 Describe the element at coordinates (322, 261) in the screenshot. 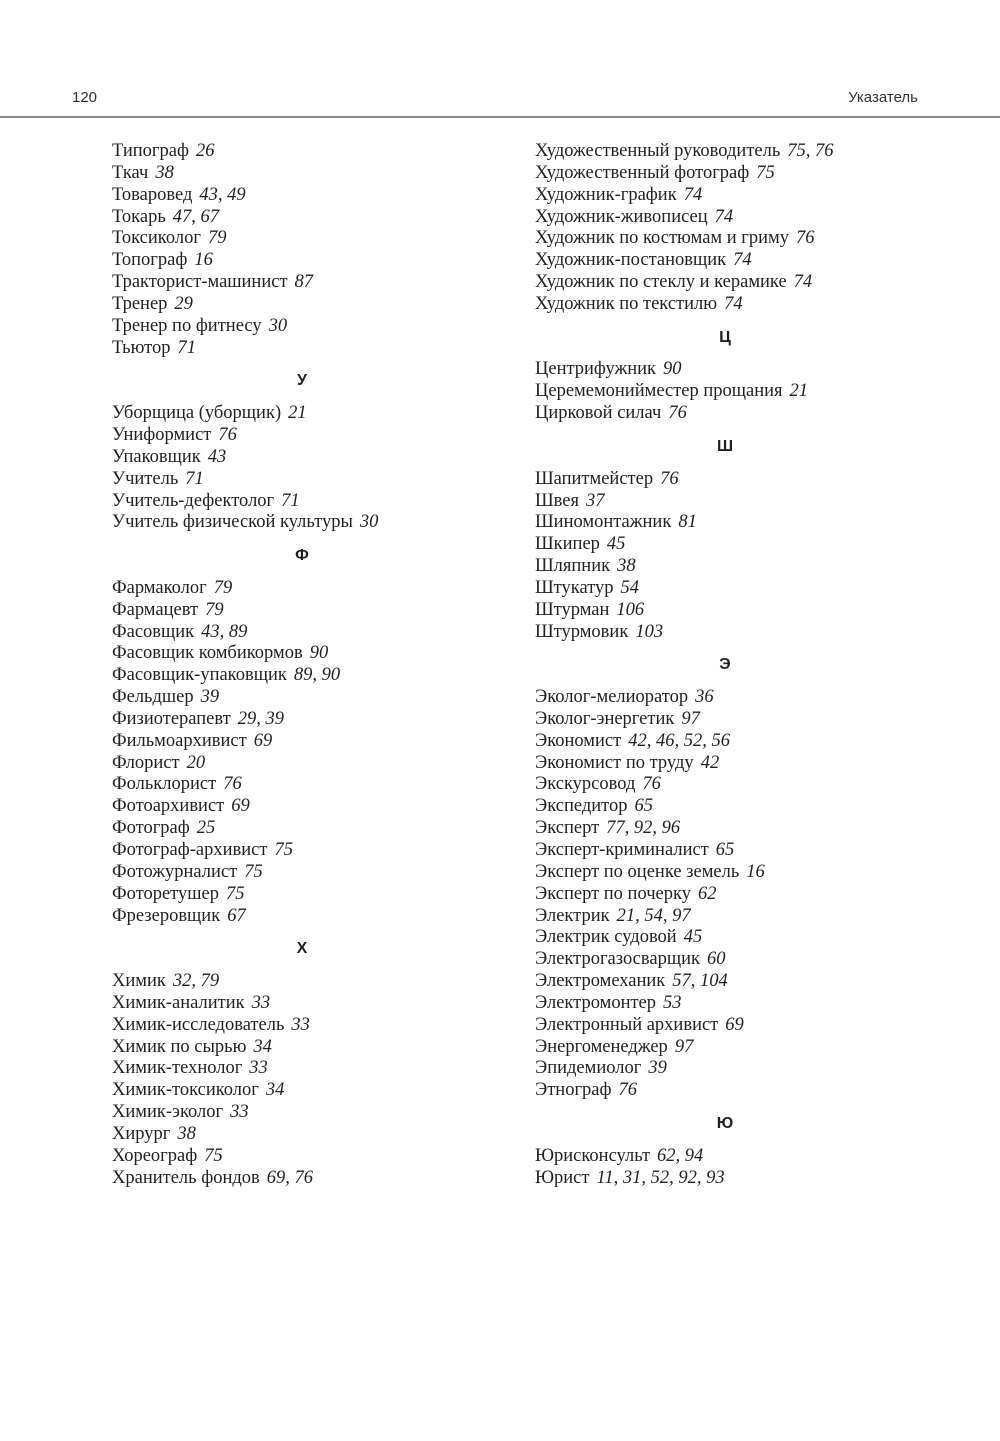

I see `index-entry: Топограф 16` at that location.